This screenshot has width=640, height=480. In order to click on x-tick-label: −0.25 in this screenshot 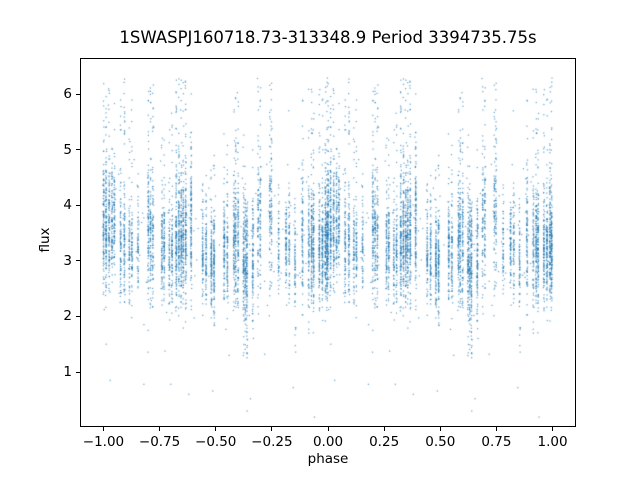, I will do `click(272, 442)`.